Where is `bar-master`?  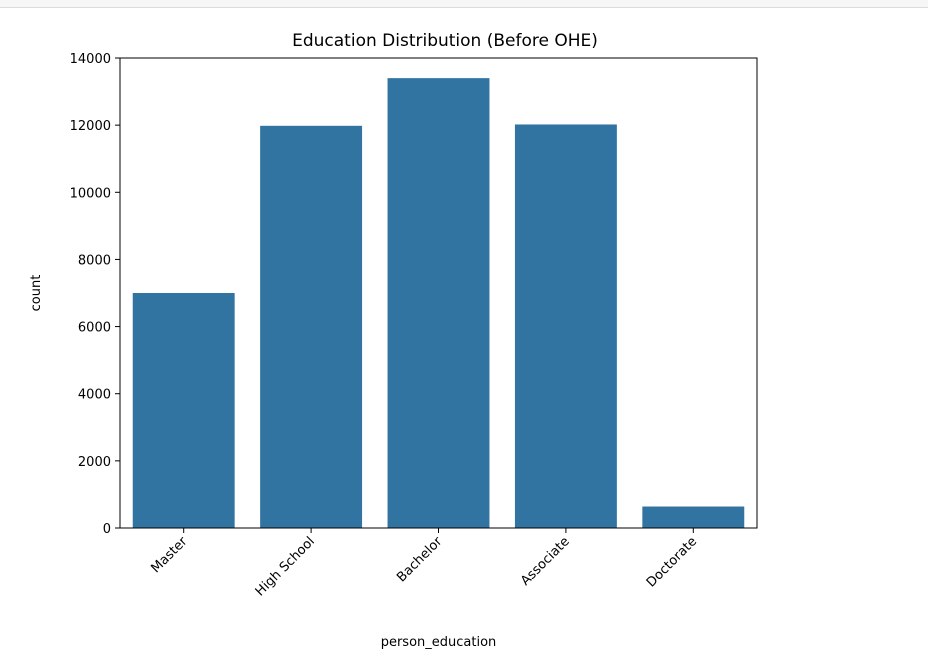 bar-master is located at coordinates (183, 410).